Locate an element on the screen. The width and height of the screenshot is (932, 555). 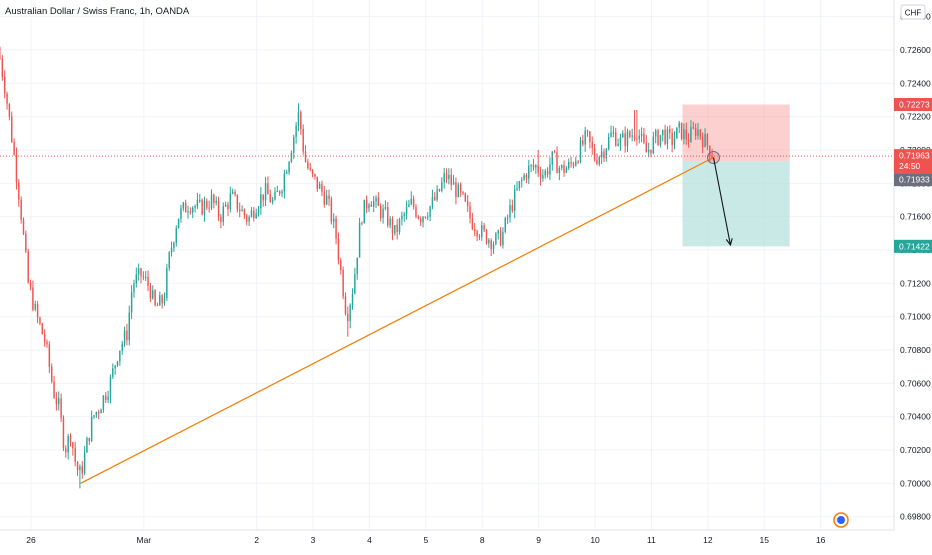
y-tick-label: 0.71000 is located at coordinates (915, 317).